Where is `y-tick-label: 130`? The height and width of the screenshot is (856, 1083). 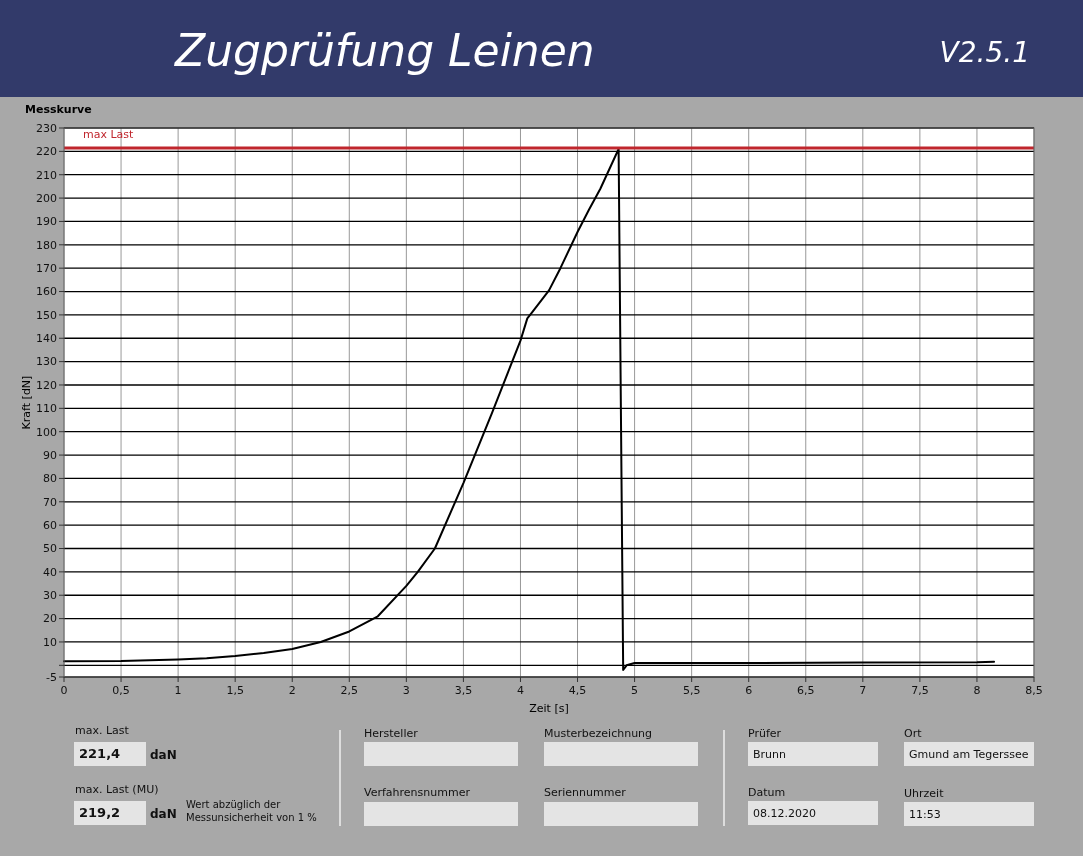 y-tick-label: 130 is located at coordinates (46, 362).